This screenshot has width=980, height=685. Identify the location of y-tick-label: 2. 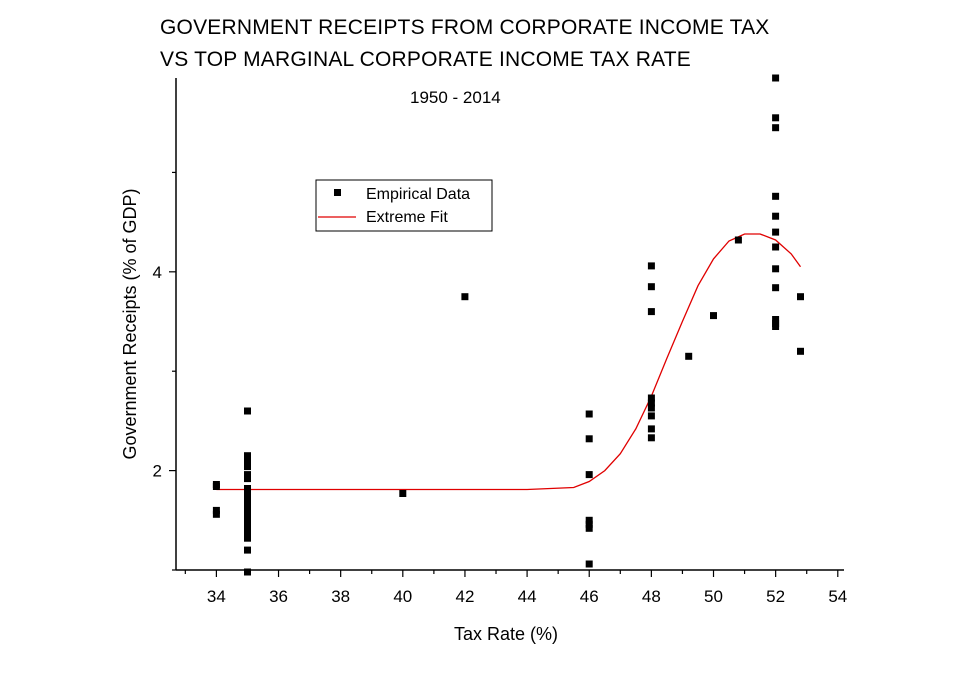
(157, 471).